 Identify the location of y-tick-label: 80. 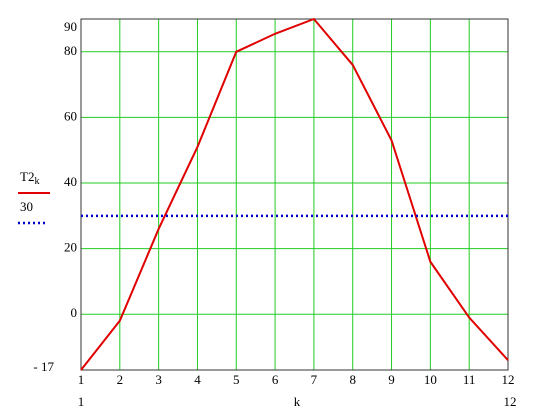
(70, 50).